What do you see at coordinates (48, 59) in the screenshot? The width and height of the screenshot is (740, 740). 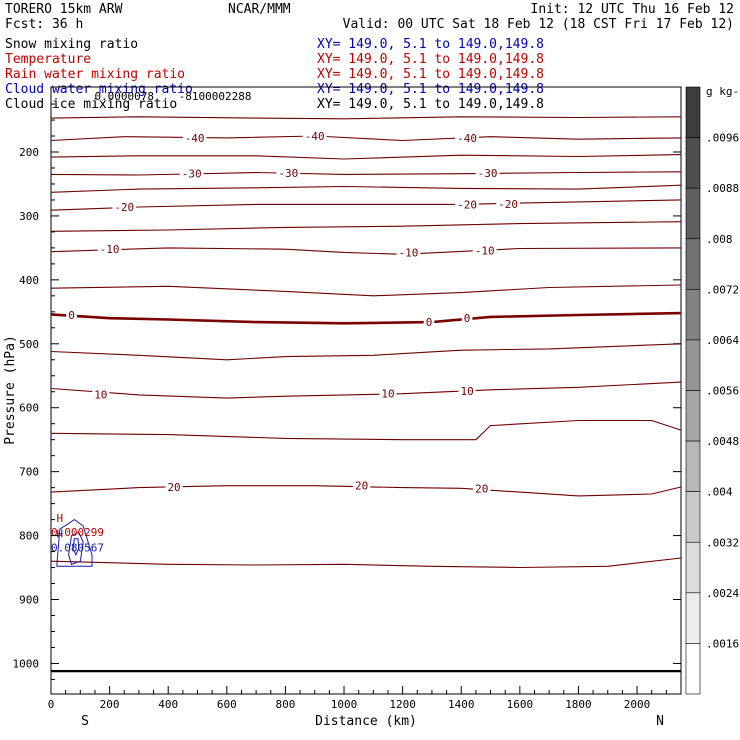 I see `legend-temperature-label: Temperature` at bounding box center [48, 59].